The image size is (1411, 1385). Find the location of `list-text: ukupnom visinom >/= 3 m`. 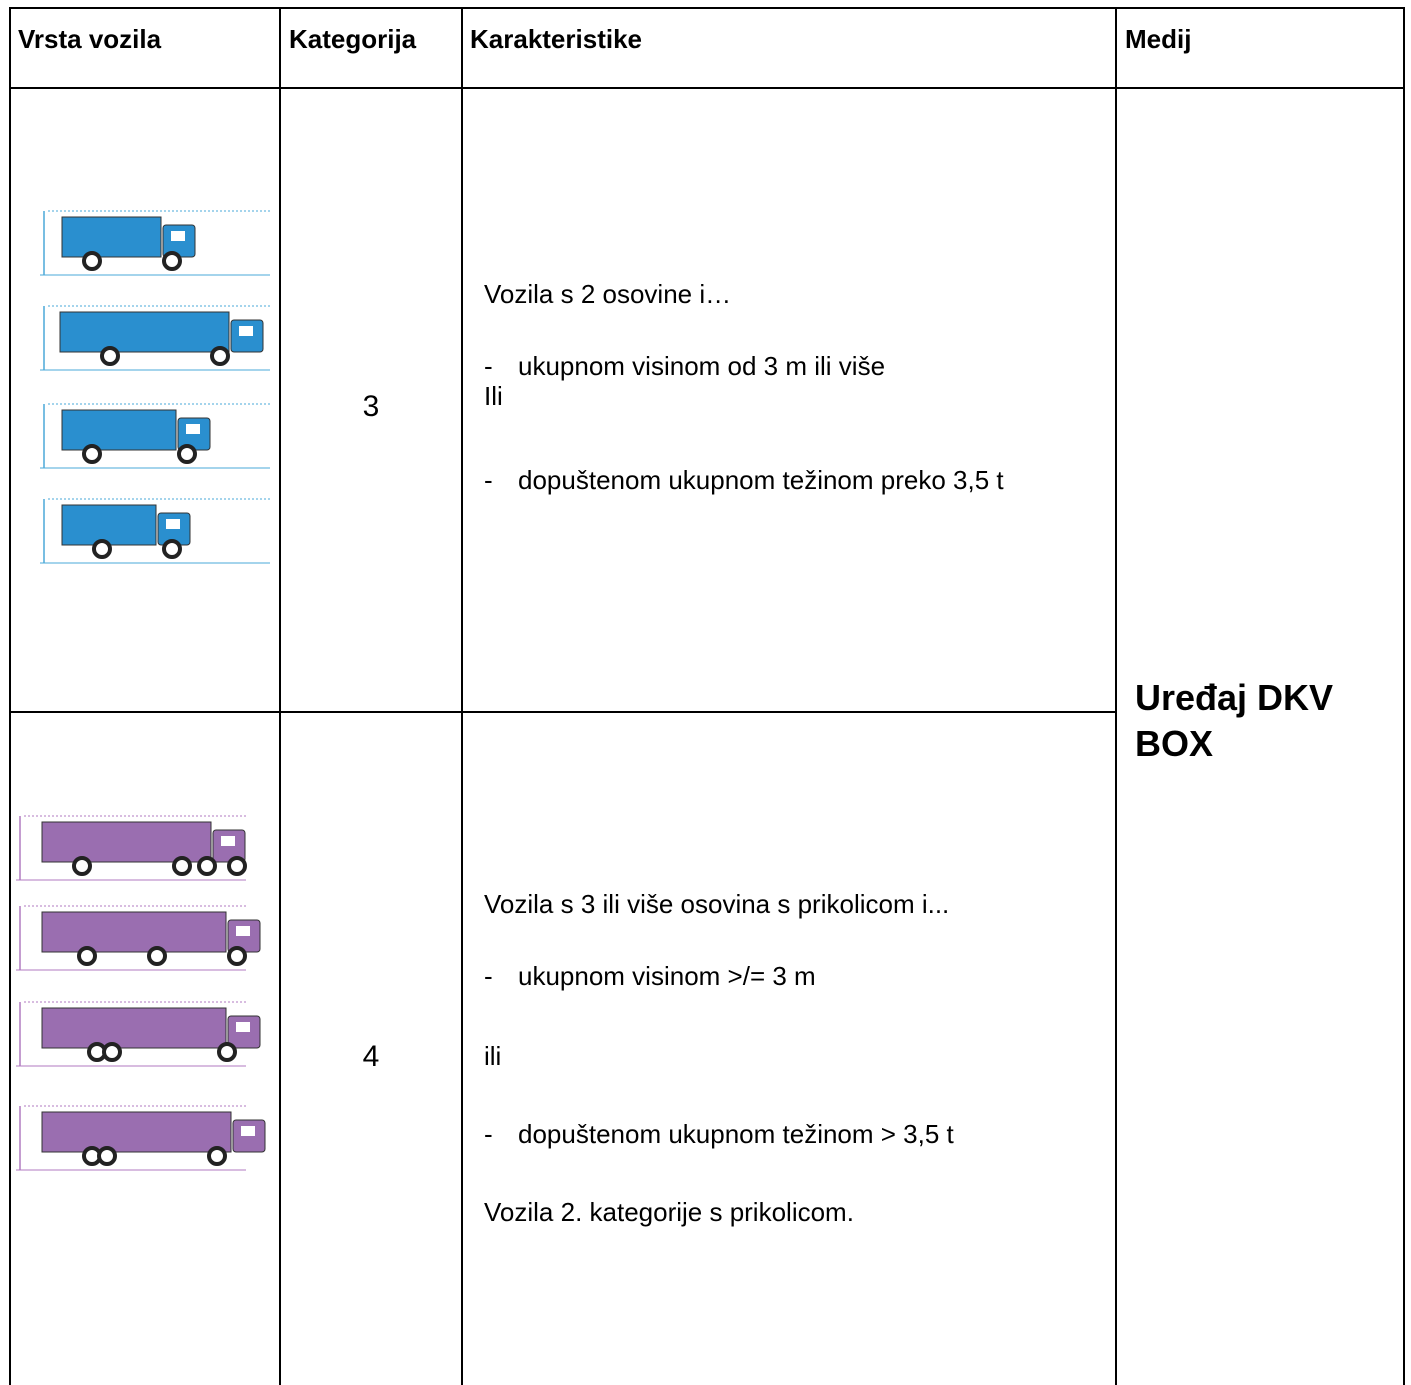

list-text: ukupnom visinom >/= 3 m is located at coordinates (667, 976).